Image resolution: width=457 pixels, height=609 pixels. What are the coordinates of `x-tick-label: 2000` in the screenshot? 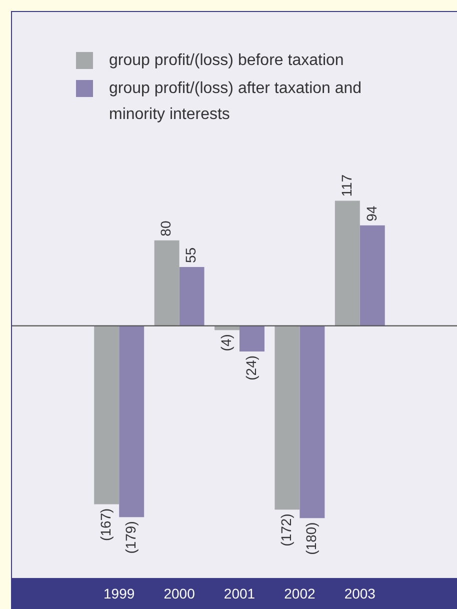 It's located at (180, 593).